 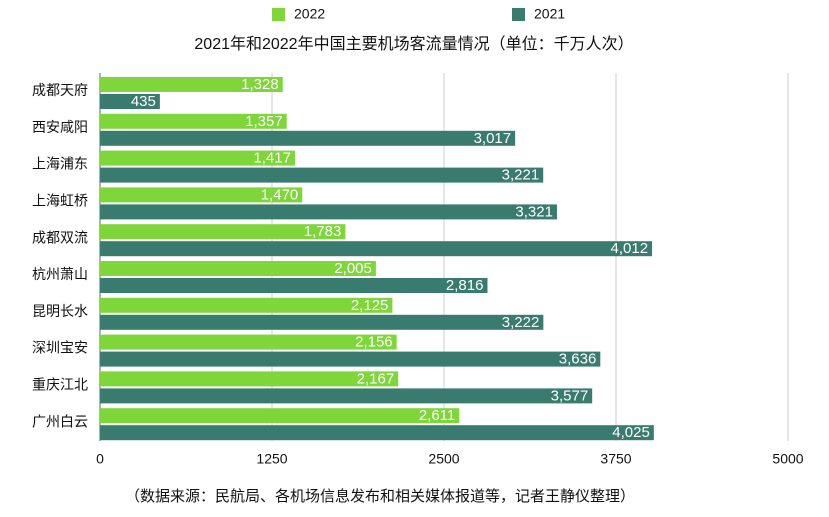 What do you see at coordinates (376, 378) in the screenshot?
I see `value-label: 2,167` at bounding box center [376, 378].